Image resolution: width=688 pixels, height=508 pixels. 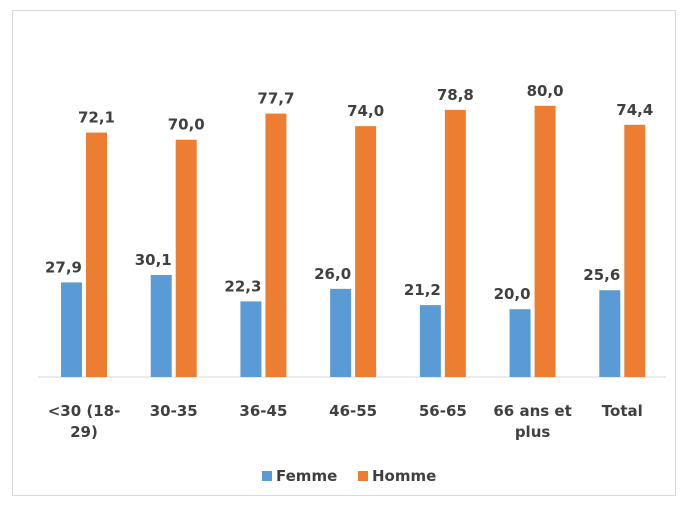 I want to click on category-label-2: 36-45, so click(x=263, y=411).